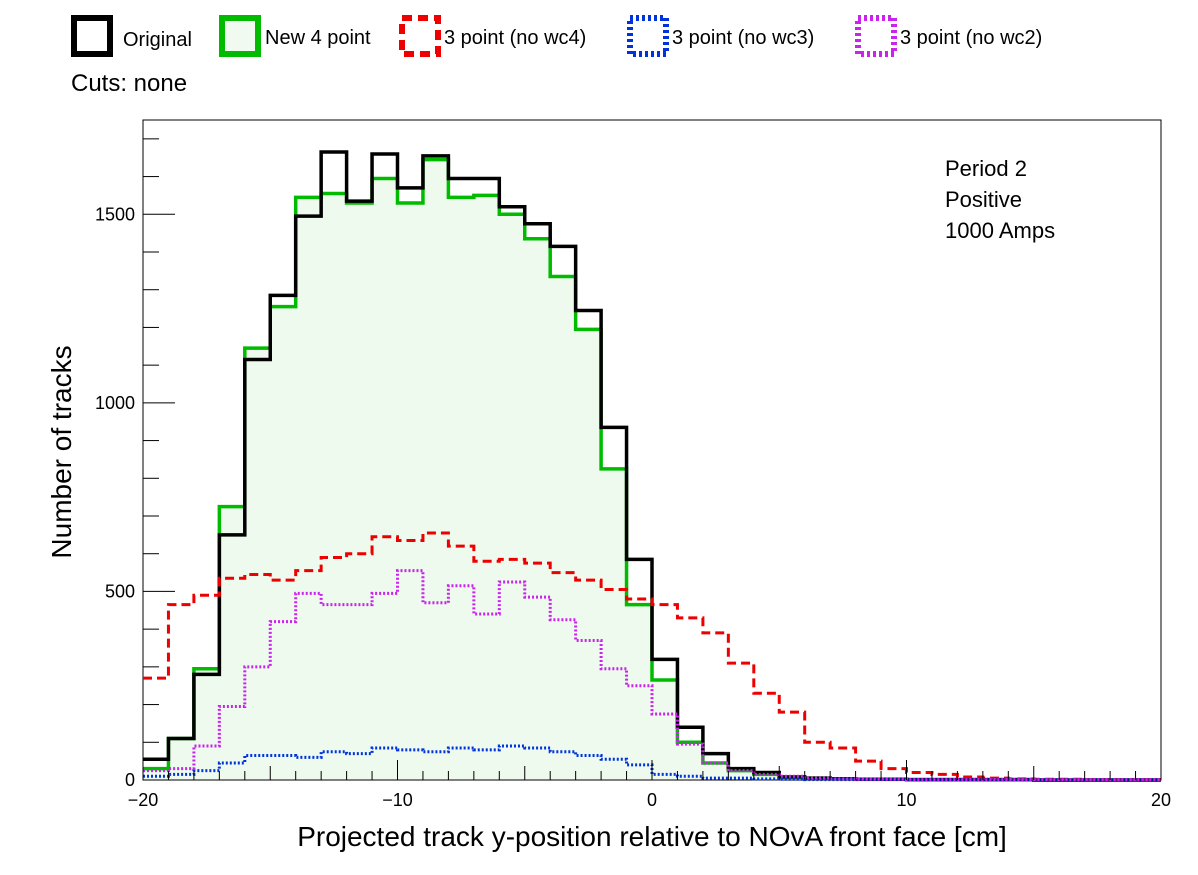 The height and width of the screenshot is (875, 1198). Describe the element at coordinates (986, 168) in the screenshot. I see `annotation-period: Period 2` at that location.